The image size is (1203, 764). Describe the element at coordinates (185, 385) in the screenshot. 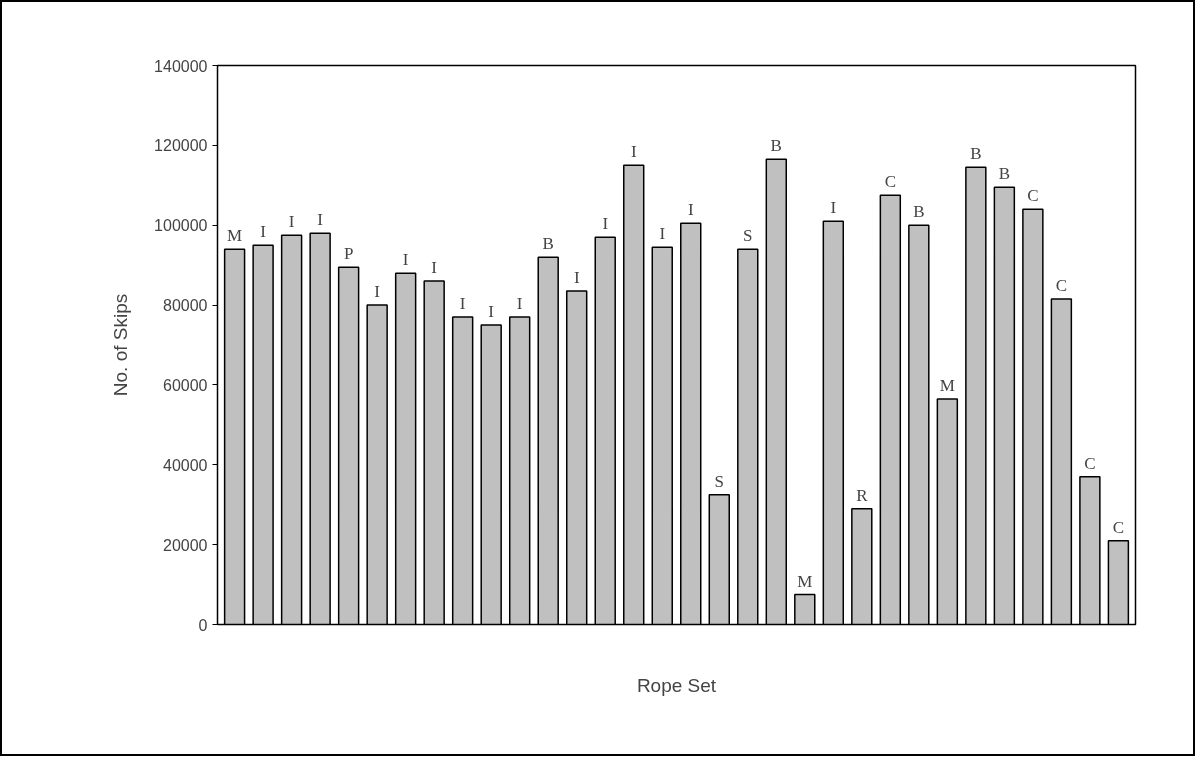

I see `y-tick-label: 60000` at that location.